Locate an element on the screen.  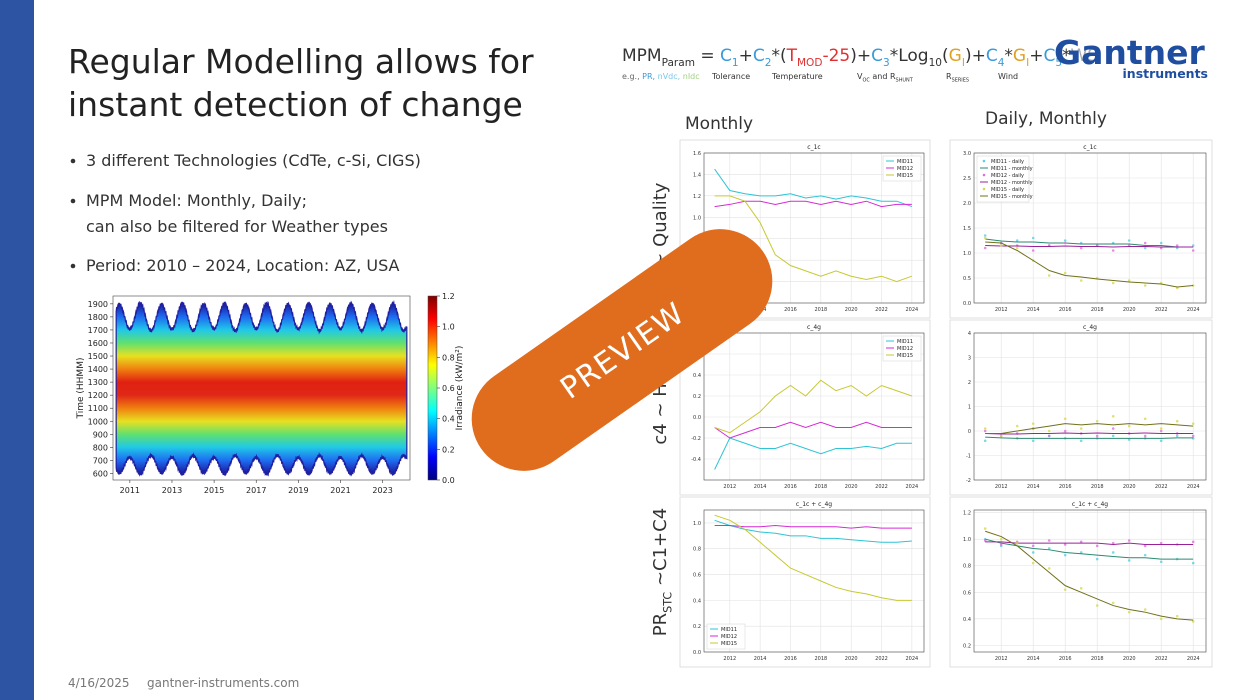
footer-url: gantner-instruments.com is located at coordinates (223, 683).